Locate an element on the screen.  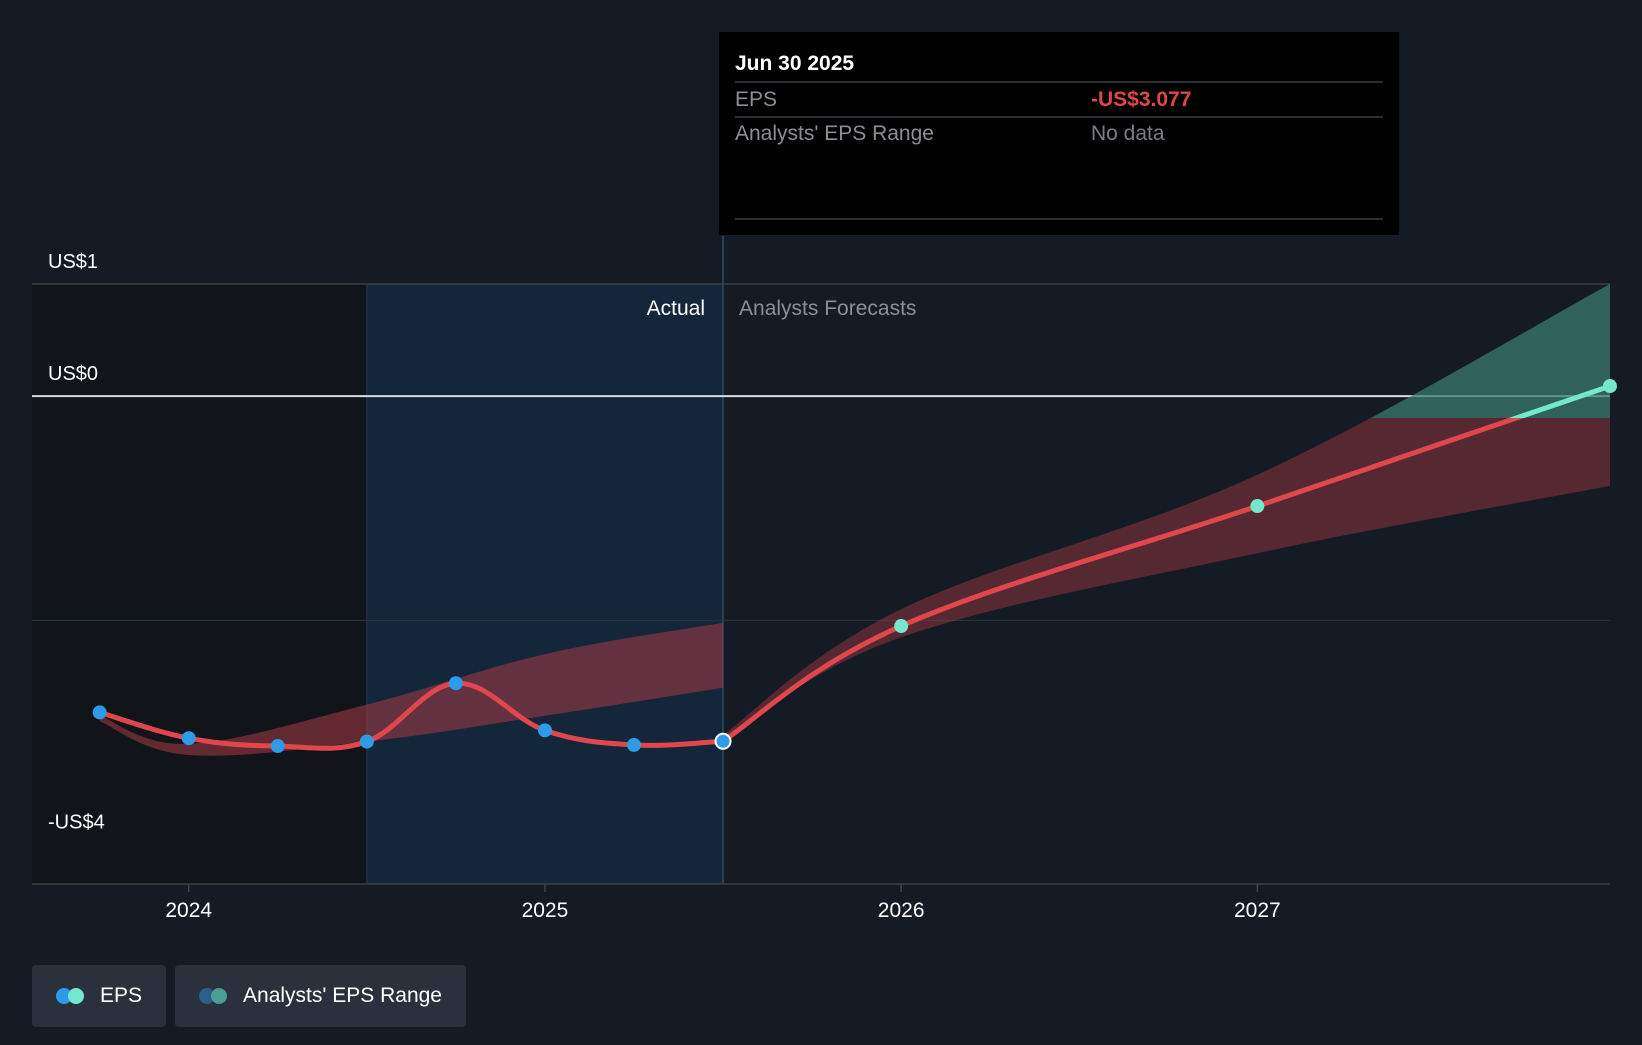
legend-label-eps: EPS is located at coordinates (121, 996).